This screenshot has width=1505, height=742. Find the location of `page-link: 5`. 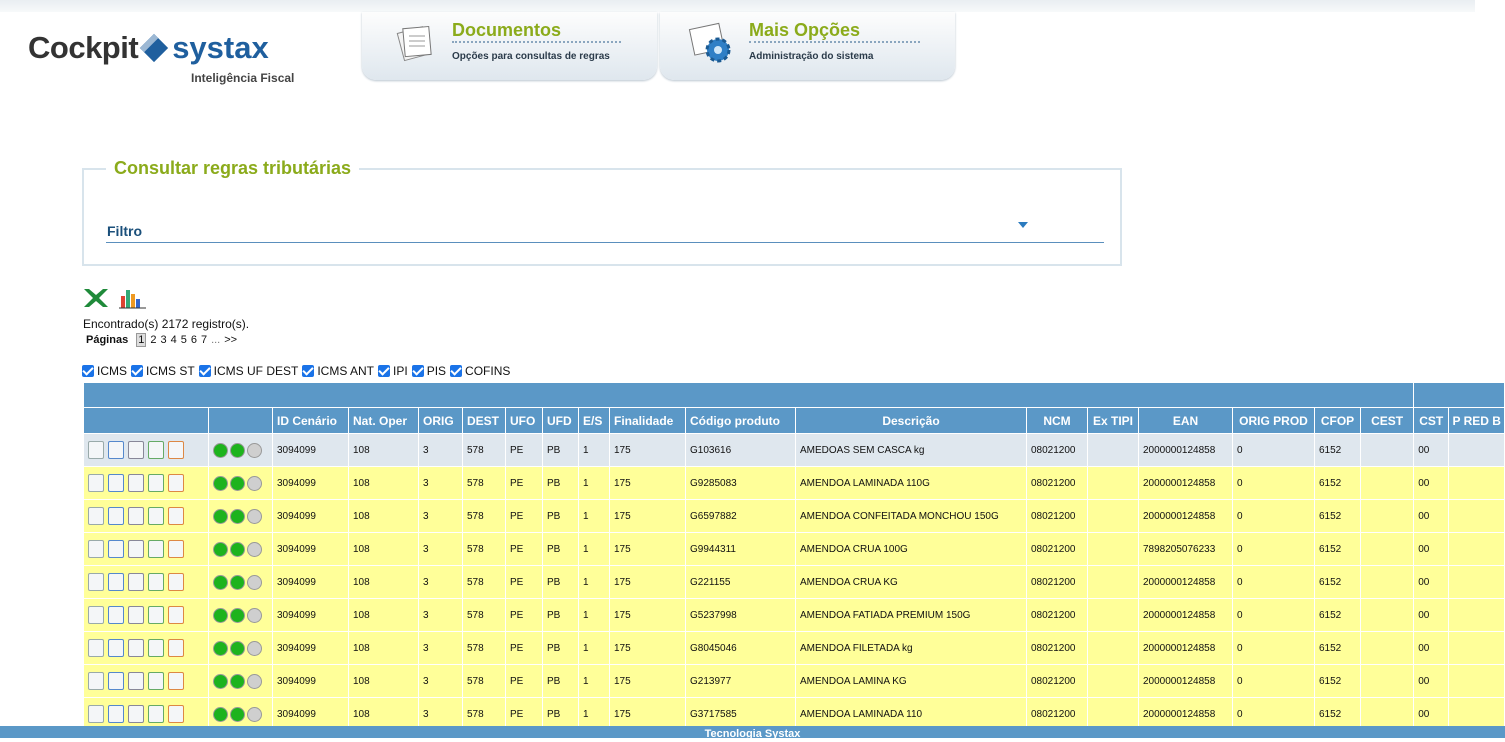

page-link: 5 is located at coordinates (183, 340).